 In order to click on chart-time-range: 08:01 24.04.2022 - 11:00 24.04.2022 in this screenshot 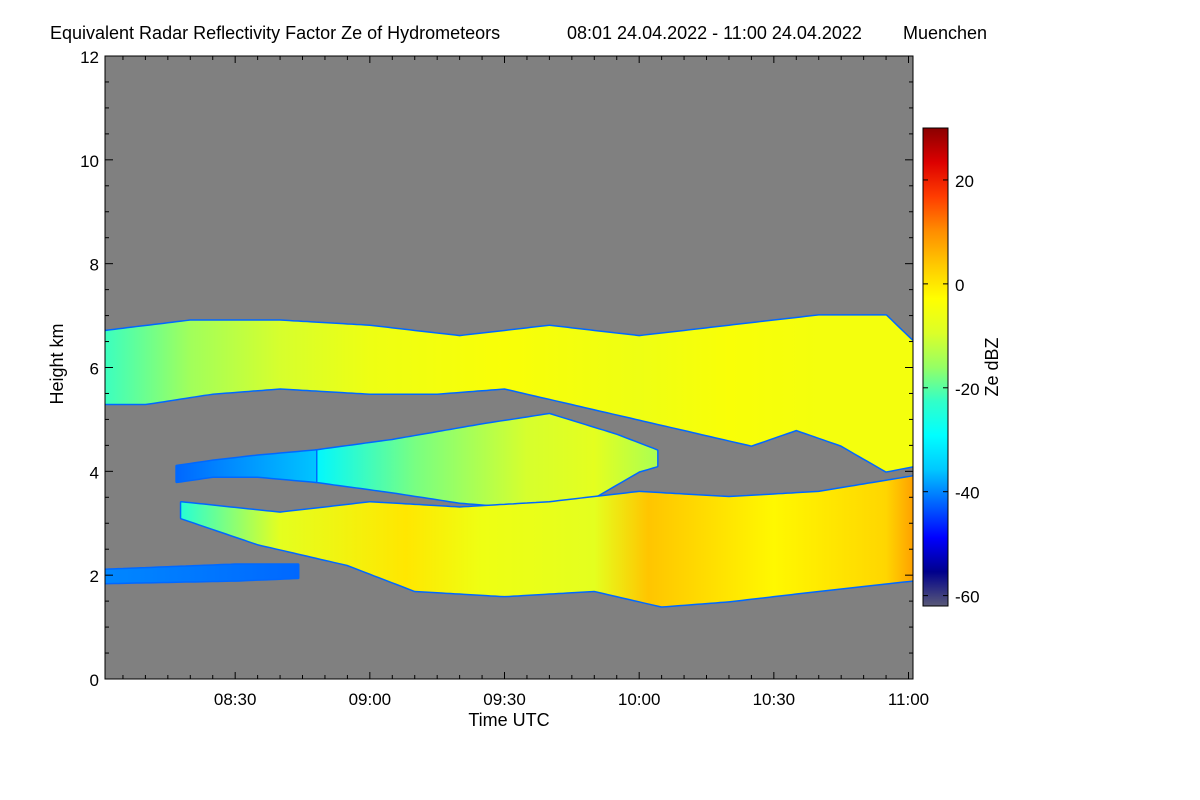, I will do `click(714, 33)`.